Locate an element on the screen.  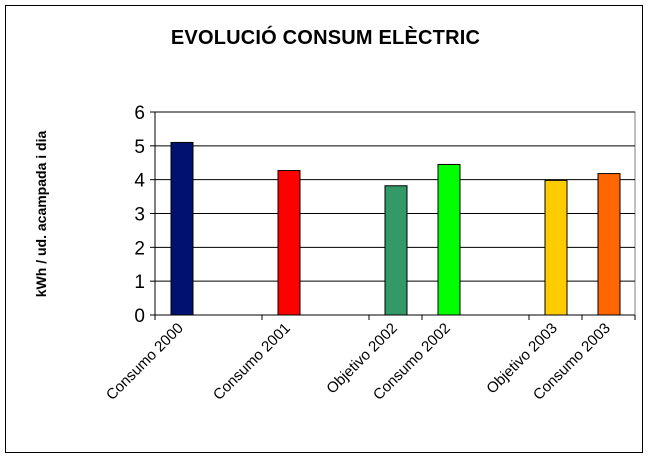
chart-title: EVOLUCIÓ CONSUM ELÈCTRIC is located at coordinates (325, 38).